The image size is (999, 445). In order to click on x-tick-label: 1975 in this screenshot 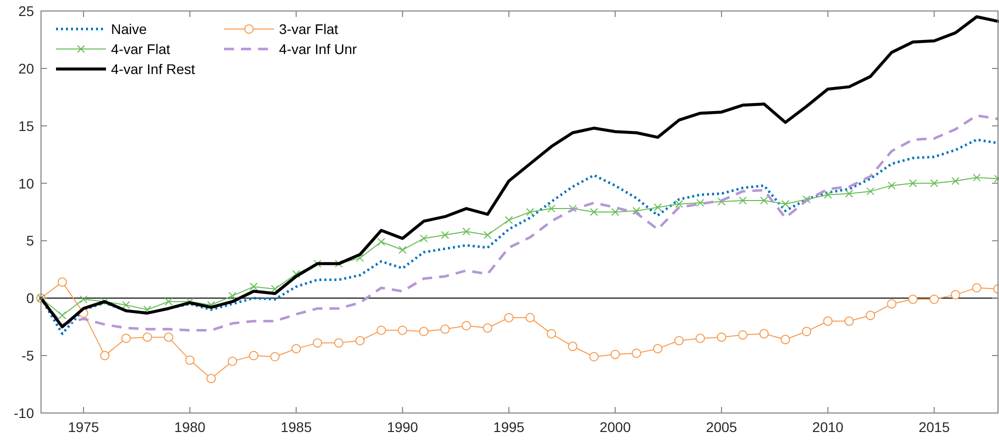, I will do `click(84, 427)`.